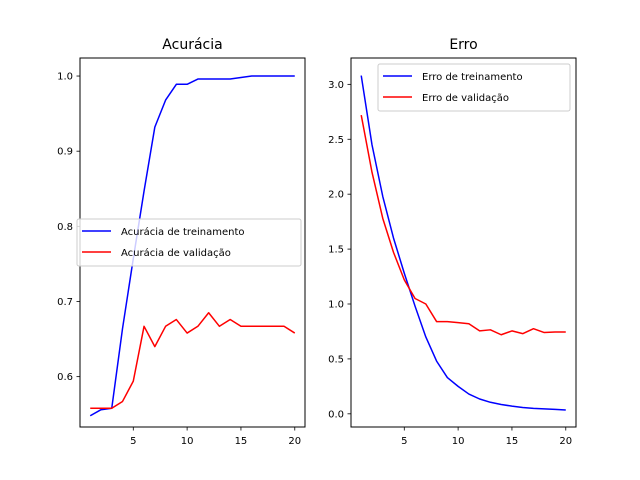 Image resolution: width=640 pixels, height=480 pixels. Describe the element at coordinates (336, 414) in the screenshot. I see `y-tick-label: 0.0` at that location.